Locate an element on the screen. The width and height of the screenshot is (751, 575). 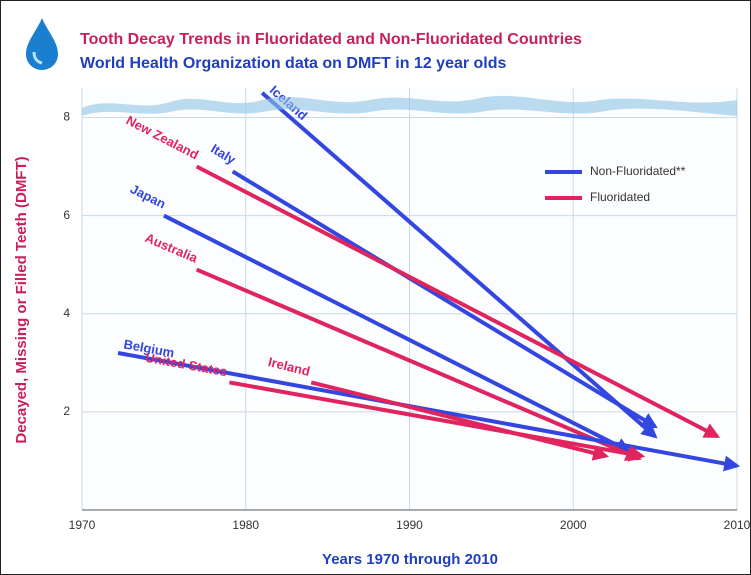
x-tick-label: 1990 is located at coordinates (409, 525).